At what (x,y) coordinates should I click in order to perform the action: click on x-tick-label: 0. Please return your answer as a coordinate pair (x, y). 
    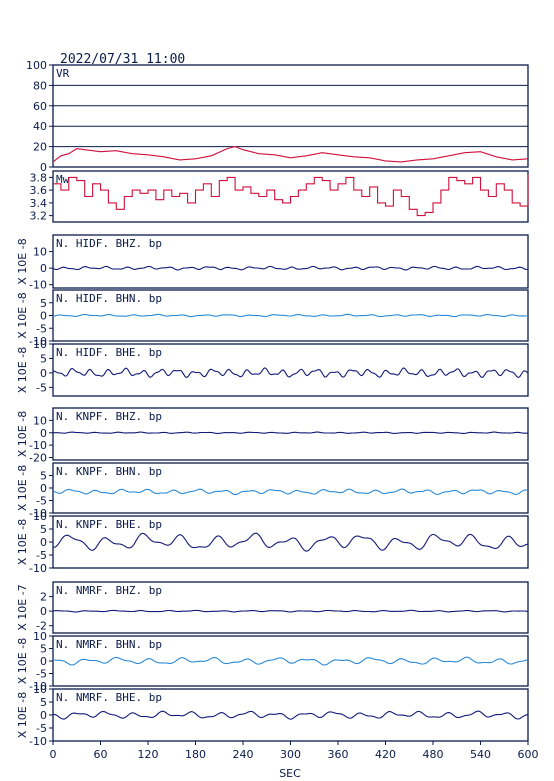
    Looking at the image, I should click on (53, 754).